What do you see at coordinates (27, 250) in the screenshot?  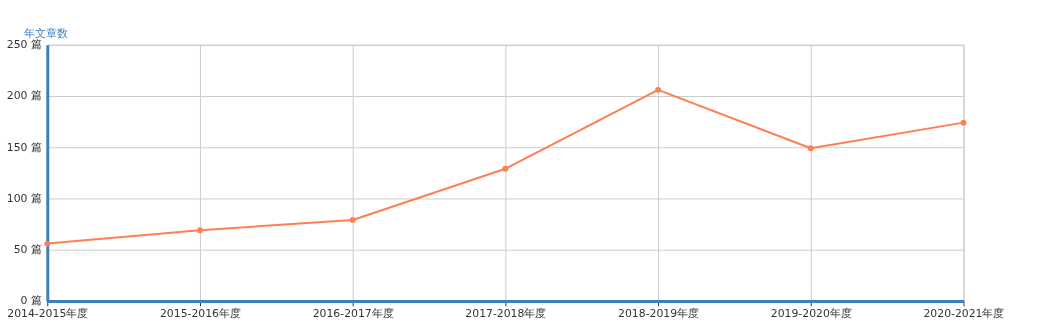 I see `y-tick-label: 50 篇` at bounding box center [27, 250].